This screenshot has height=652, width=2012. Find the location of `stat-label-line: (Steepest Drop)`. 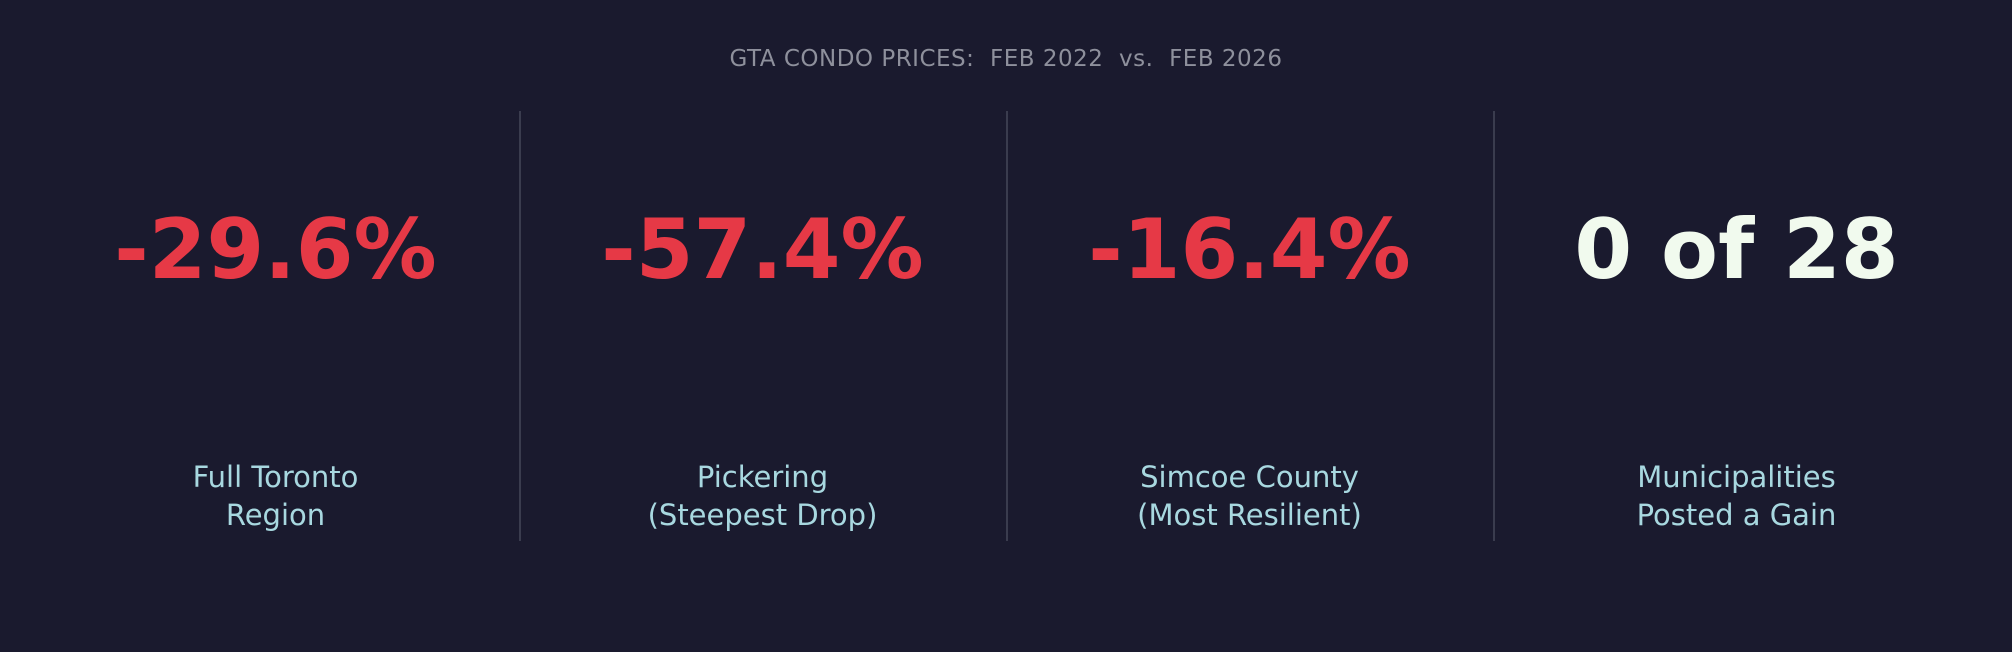

stat-label-line: (Steepest Drop) is located at coordinates (762, 515).